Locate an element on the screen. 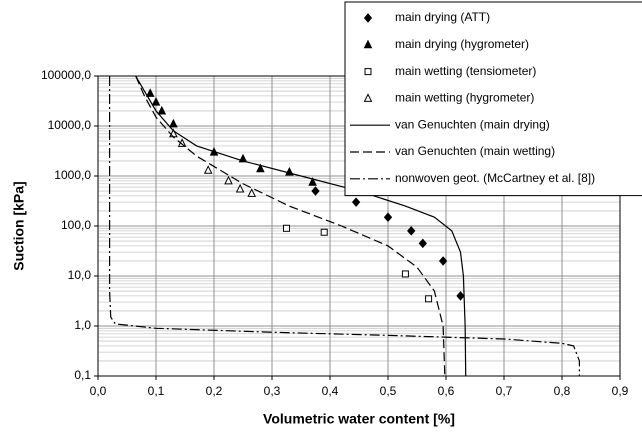  x-tick-label: 0,7 is located at coordinates (504, 391).